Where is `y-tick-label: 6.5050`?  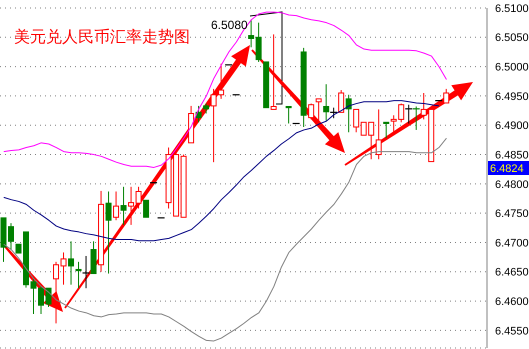 y-tick-label: 6.5050 is located at coordinates (512, 38).